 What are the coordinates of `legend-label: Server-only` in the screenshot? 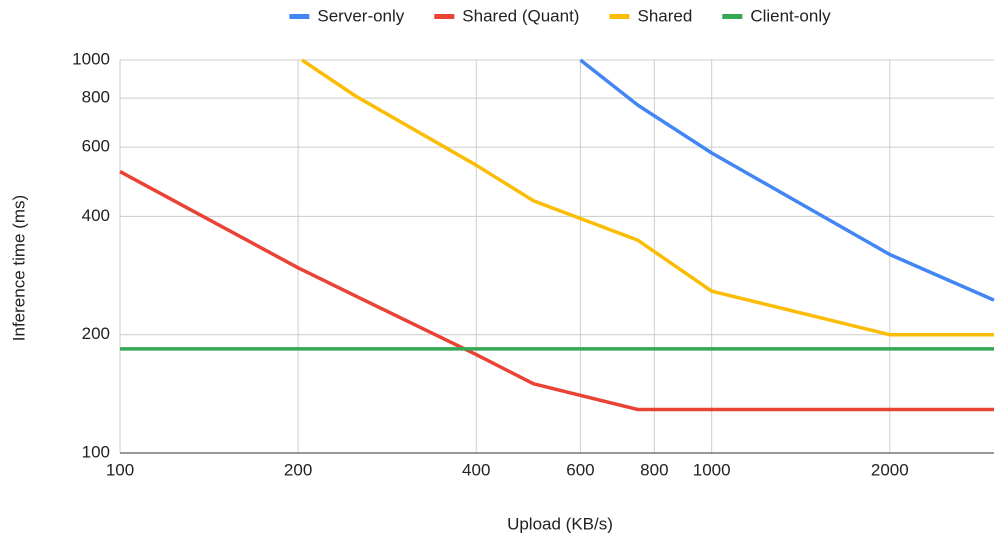 It's located at (360, 15).